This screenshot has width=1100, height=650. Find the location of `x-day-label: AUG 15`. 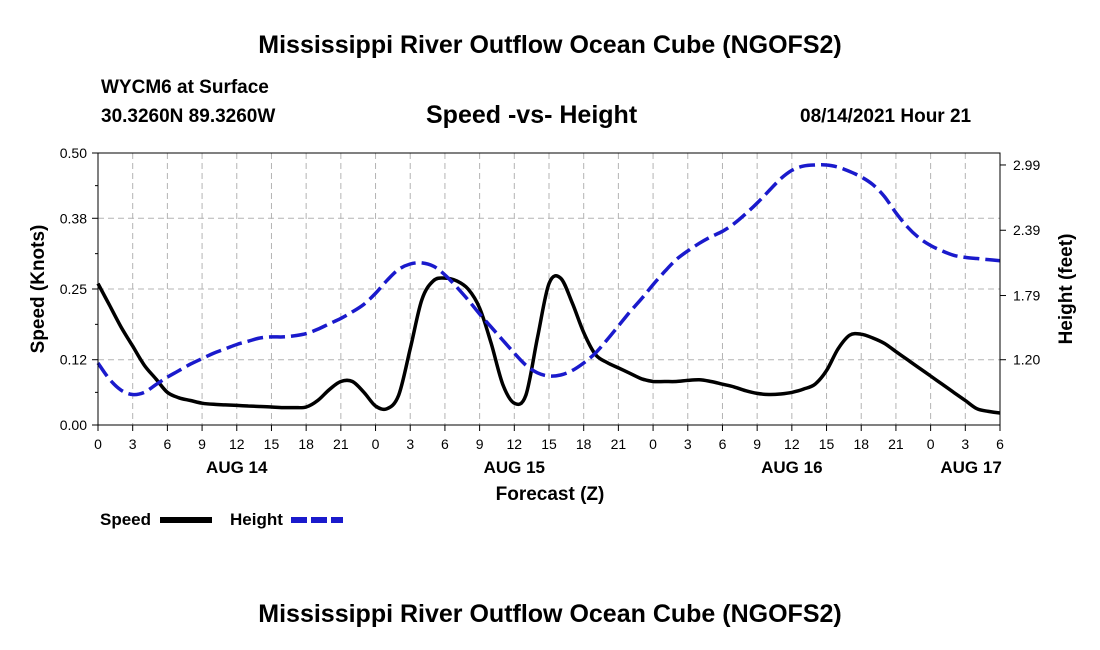

x-day-label: AUG 15 is located at coordinates (514, 467).